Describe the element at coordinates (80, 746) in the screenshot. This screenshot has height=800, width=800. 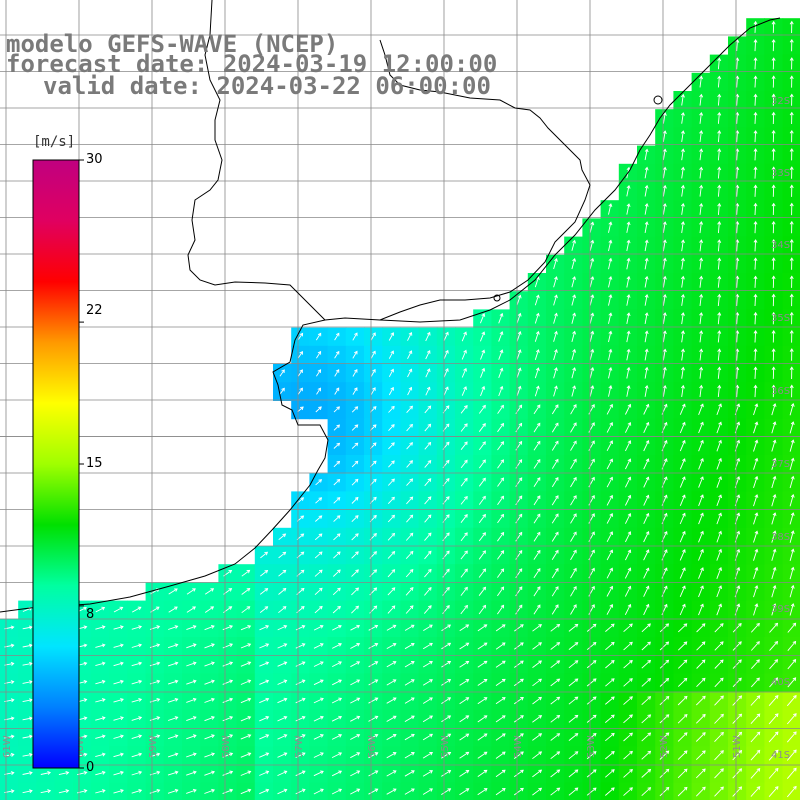
I see `lon-label: 60W` at that location.